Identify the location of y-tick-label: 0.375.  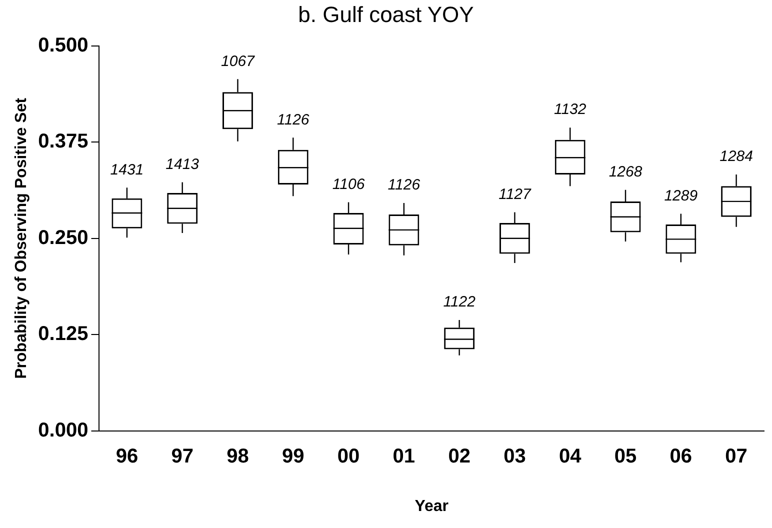
(63, 141).